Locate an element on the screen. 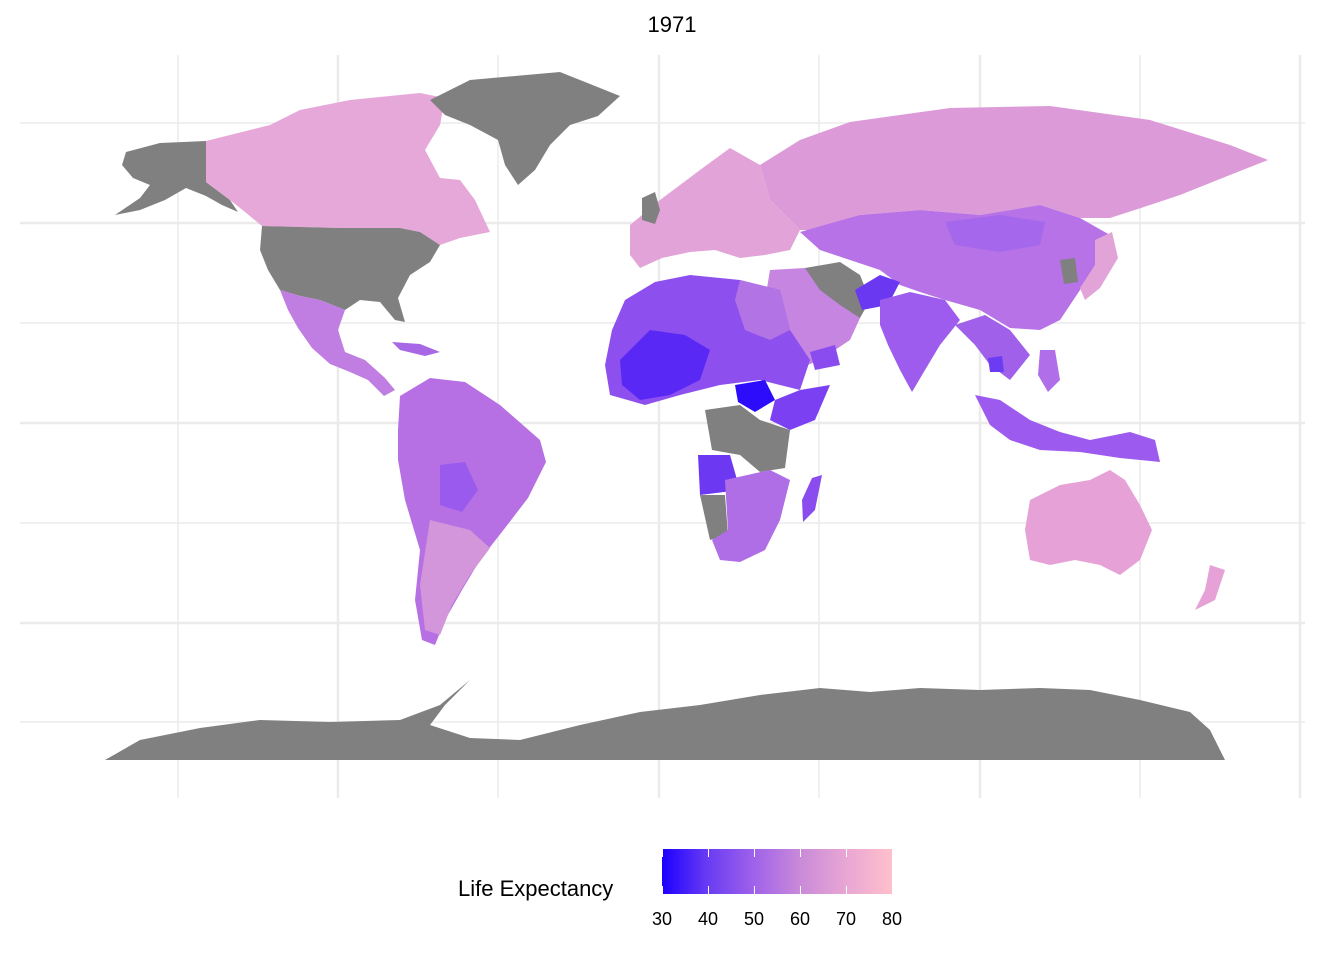 The height and width of the screenshot is (960, 1344). region-russia is located at coordinates (1014, 168).